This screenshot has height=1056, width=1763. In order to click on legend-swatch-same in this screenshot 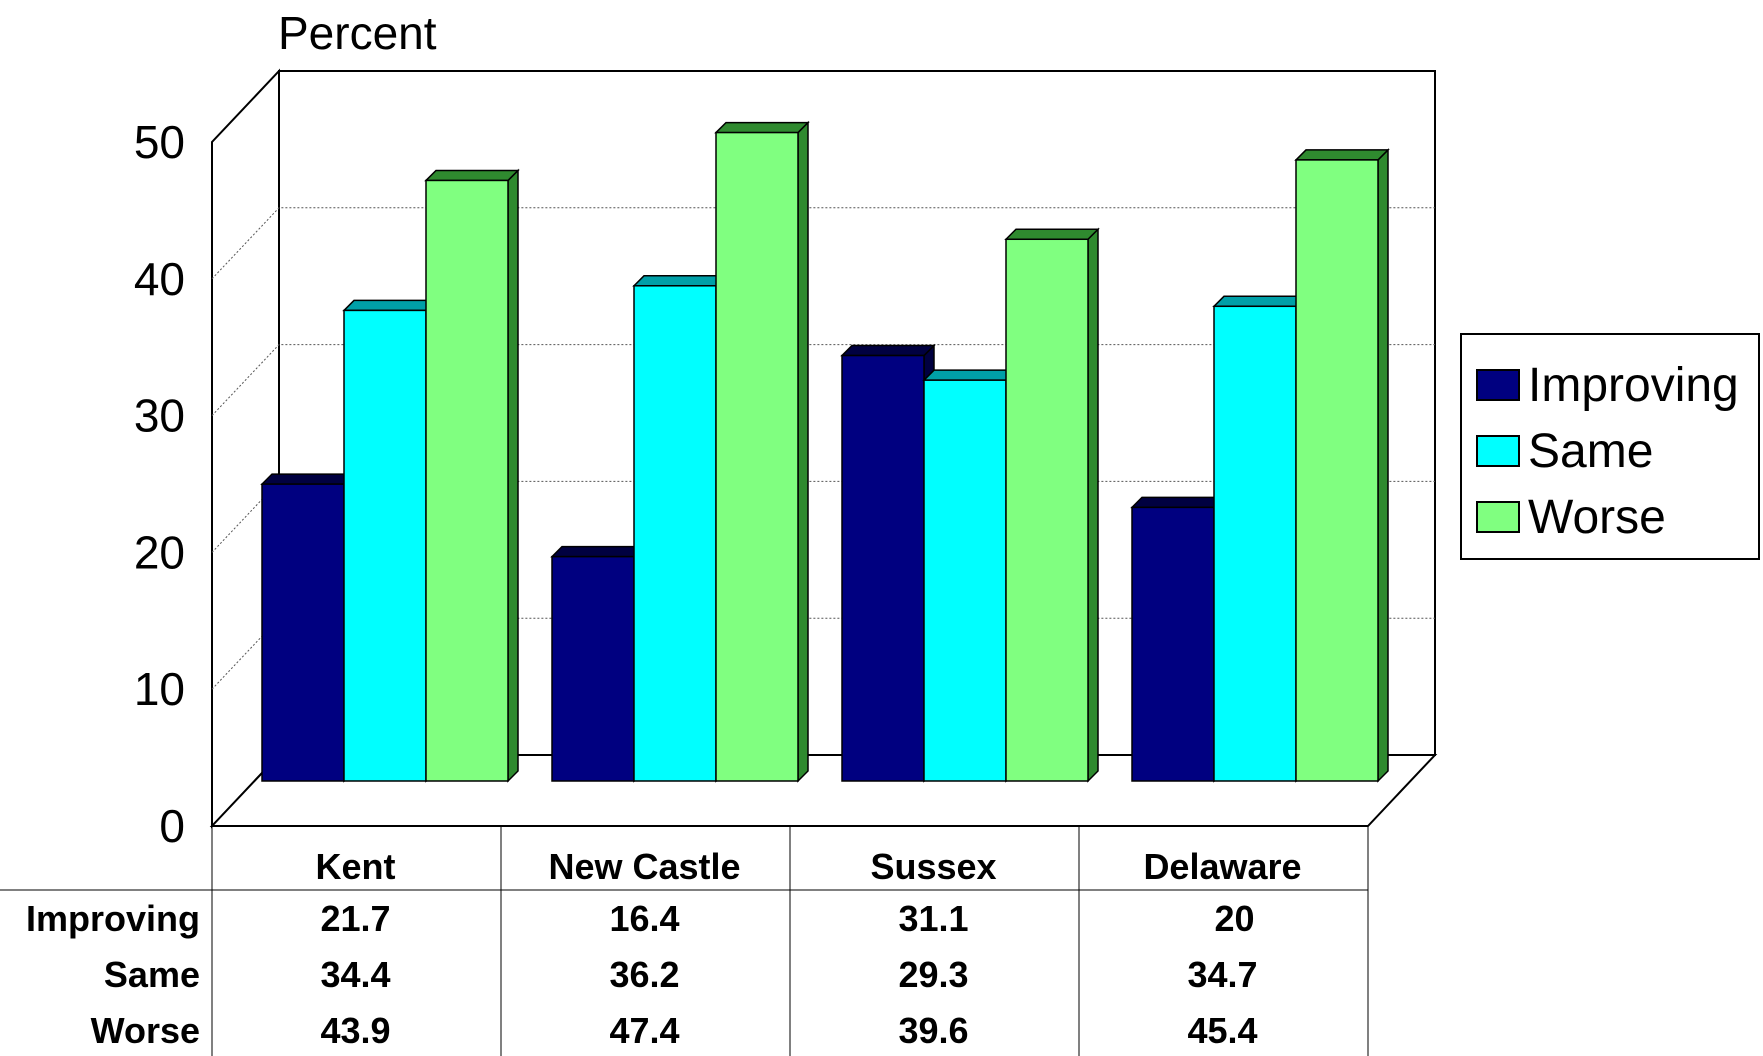, I will do `click(1498, 451)`.